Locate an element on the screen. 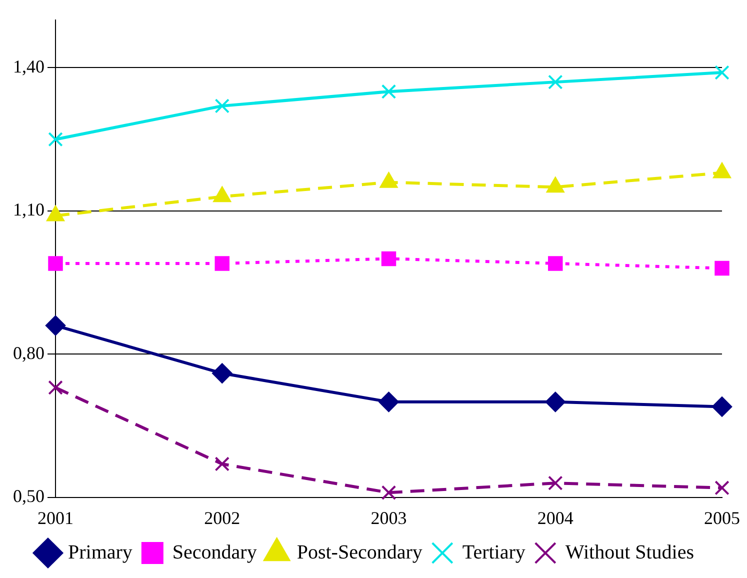 The width and height of the screenshot is (747, 578). legend-label: Primary is located at coordinates (100, 552).